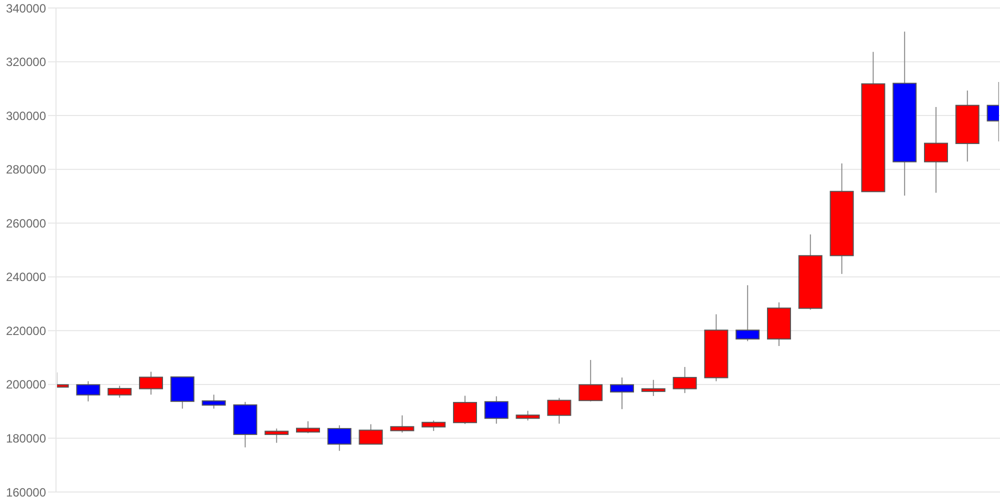 The height and width of the screenshot is (500, 1000). I want to click on y-tick-label: 200000, so click(26, 385).